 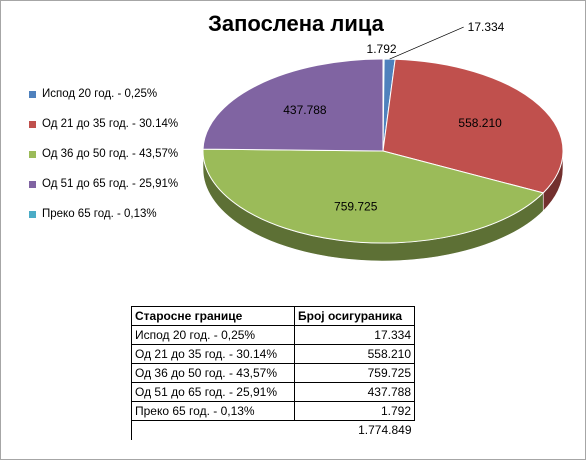 I want to click on table-cell-category: Преко 65 год. - 0,13%, so click(x=213, y=411).